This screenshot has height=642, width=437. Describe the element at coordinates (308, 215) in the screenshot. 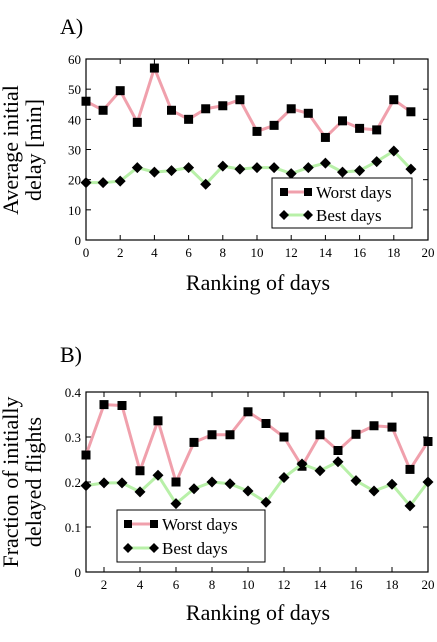

I see `panel-a-legend-best-marker-right` at that location.